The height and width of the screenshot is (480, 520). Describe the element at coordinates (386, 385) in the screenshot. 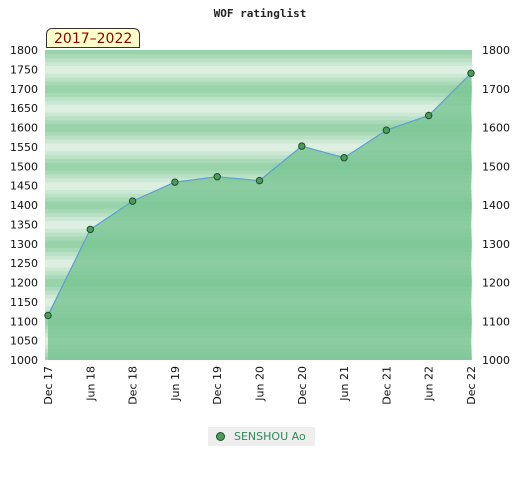

I see `x-tick-label: Dec 21` at that location.